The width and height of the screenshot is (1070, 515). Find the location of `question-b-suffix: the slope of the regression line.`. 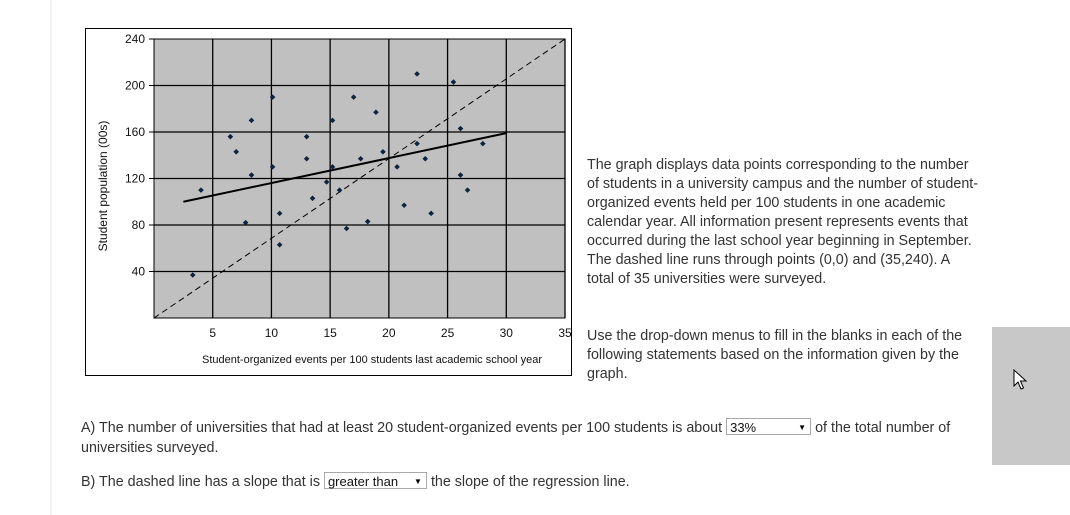

question-b-suffix: the slope of the regression line. is located at coordinates (530, 482).